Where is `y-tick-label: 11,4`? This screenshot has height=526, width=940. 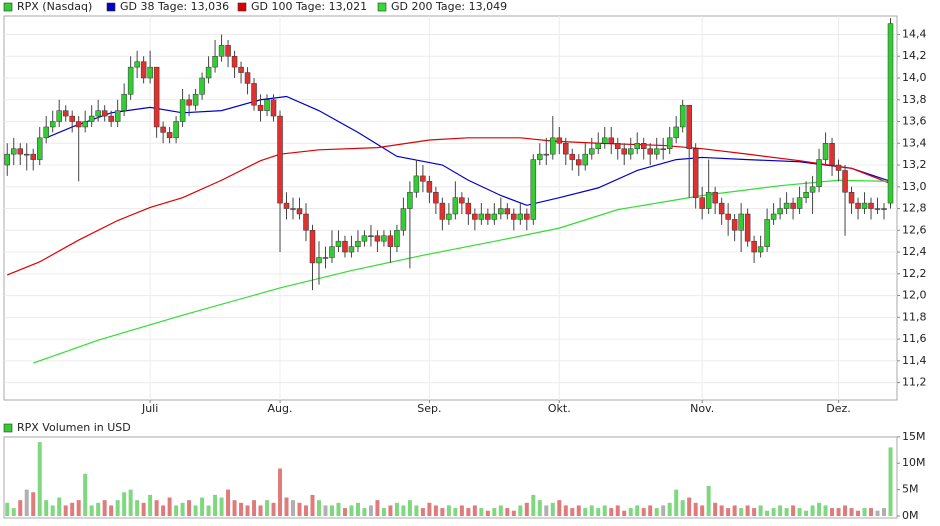
y-tick-label: 11,4 is located at coordinates (914, 360).